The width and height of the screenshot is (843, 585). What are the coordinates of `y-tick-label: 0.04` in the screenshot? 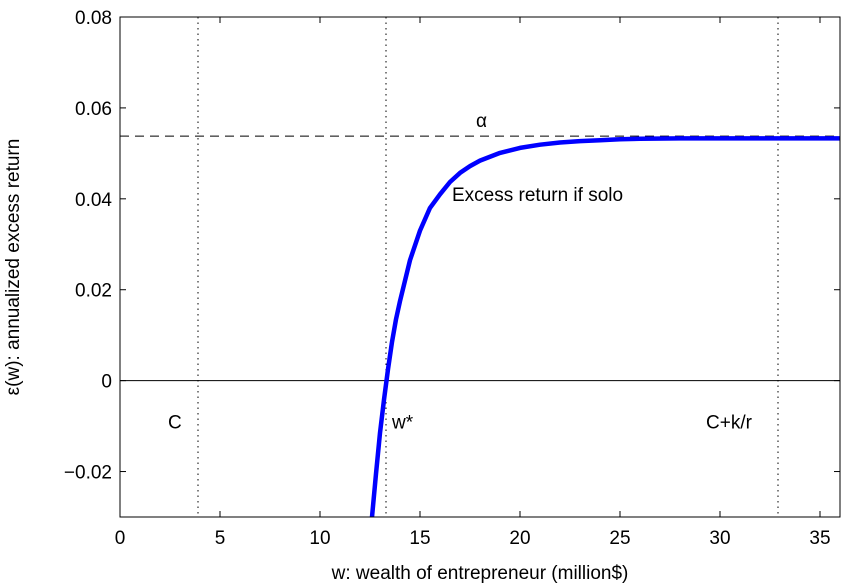 It's located at (93, 200).